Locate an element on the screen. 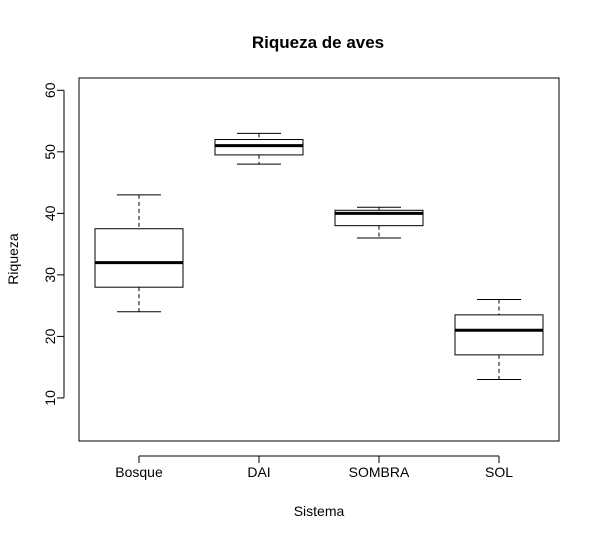 The width and height of the screenshot is (600, 540). chart-title: Riqueza de aves is located at coordinates (318, 42).